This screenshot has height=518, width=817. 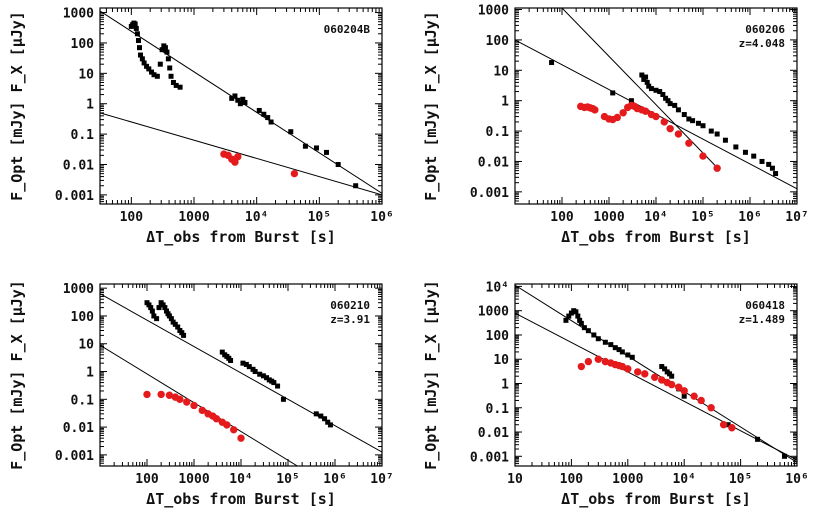 I want to click on panel-tag: z=1.489, so click(x=762, y=319).